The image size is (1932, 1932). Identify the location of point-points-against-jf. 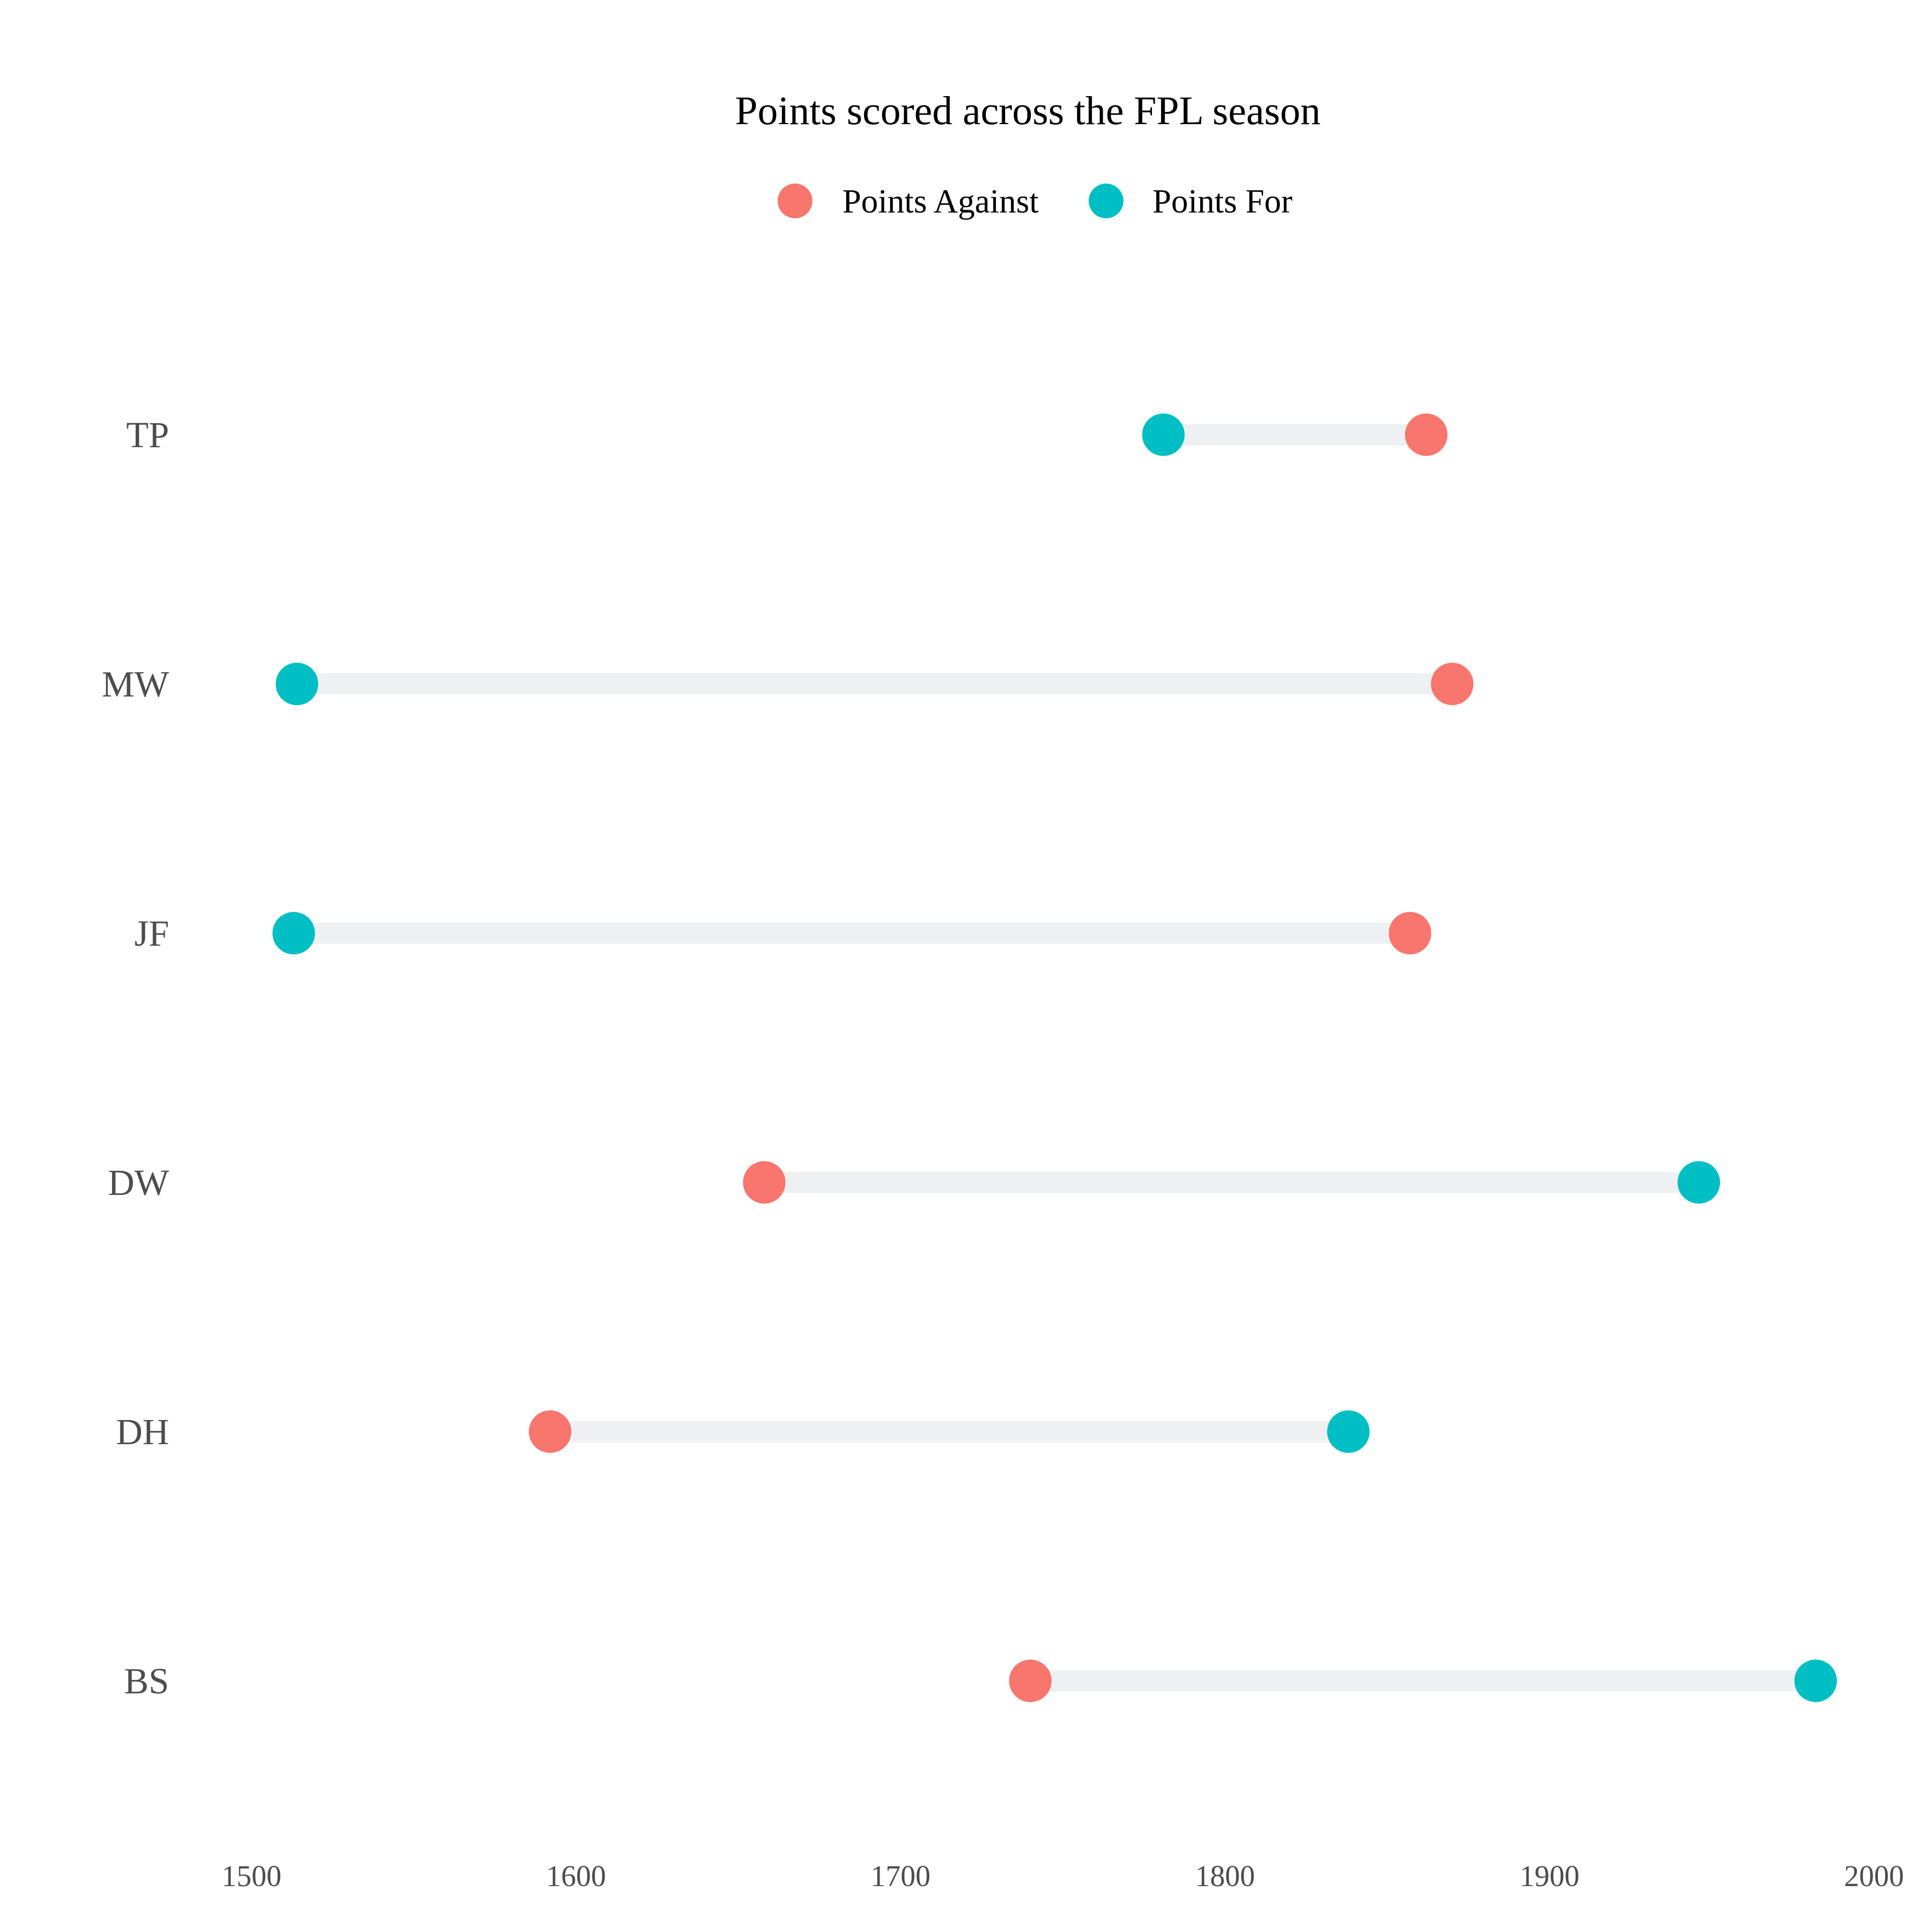
(1410, 933).